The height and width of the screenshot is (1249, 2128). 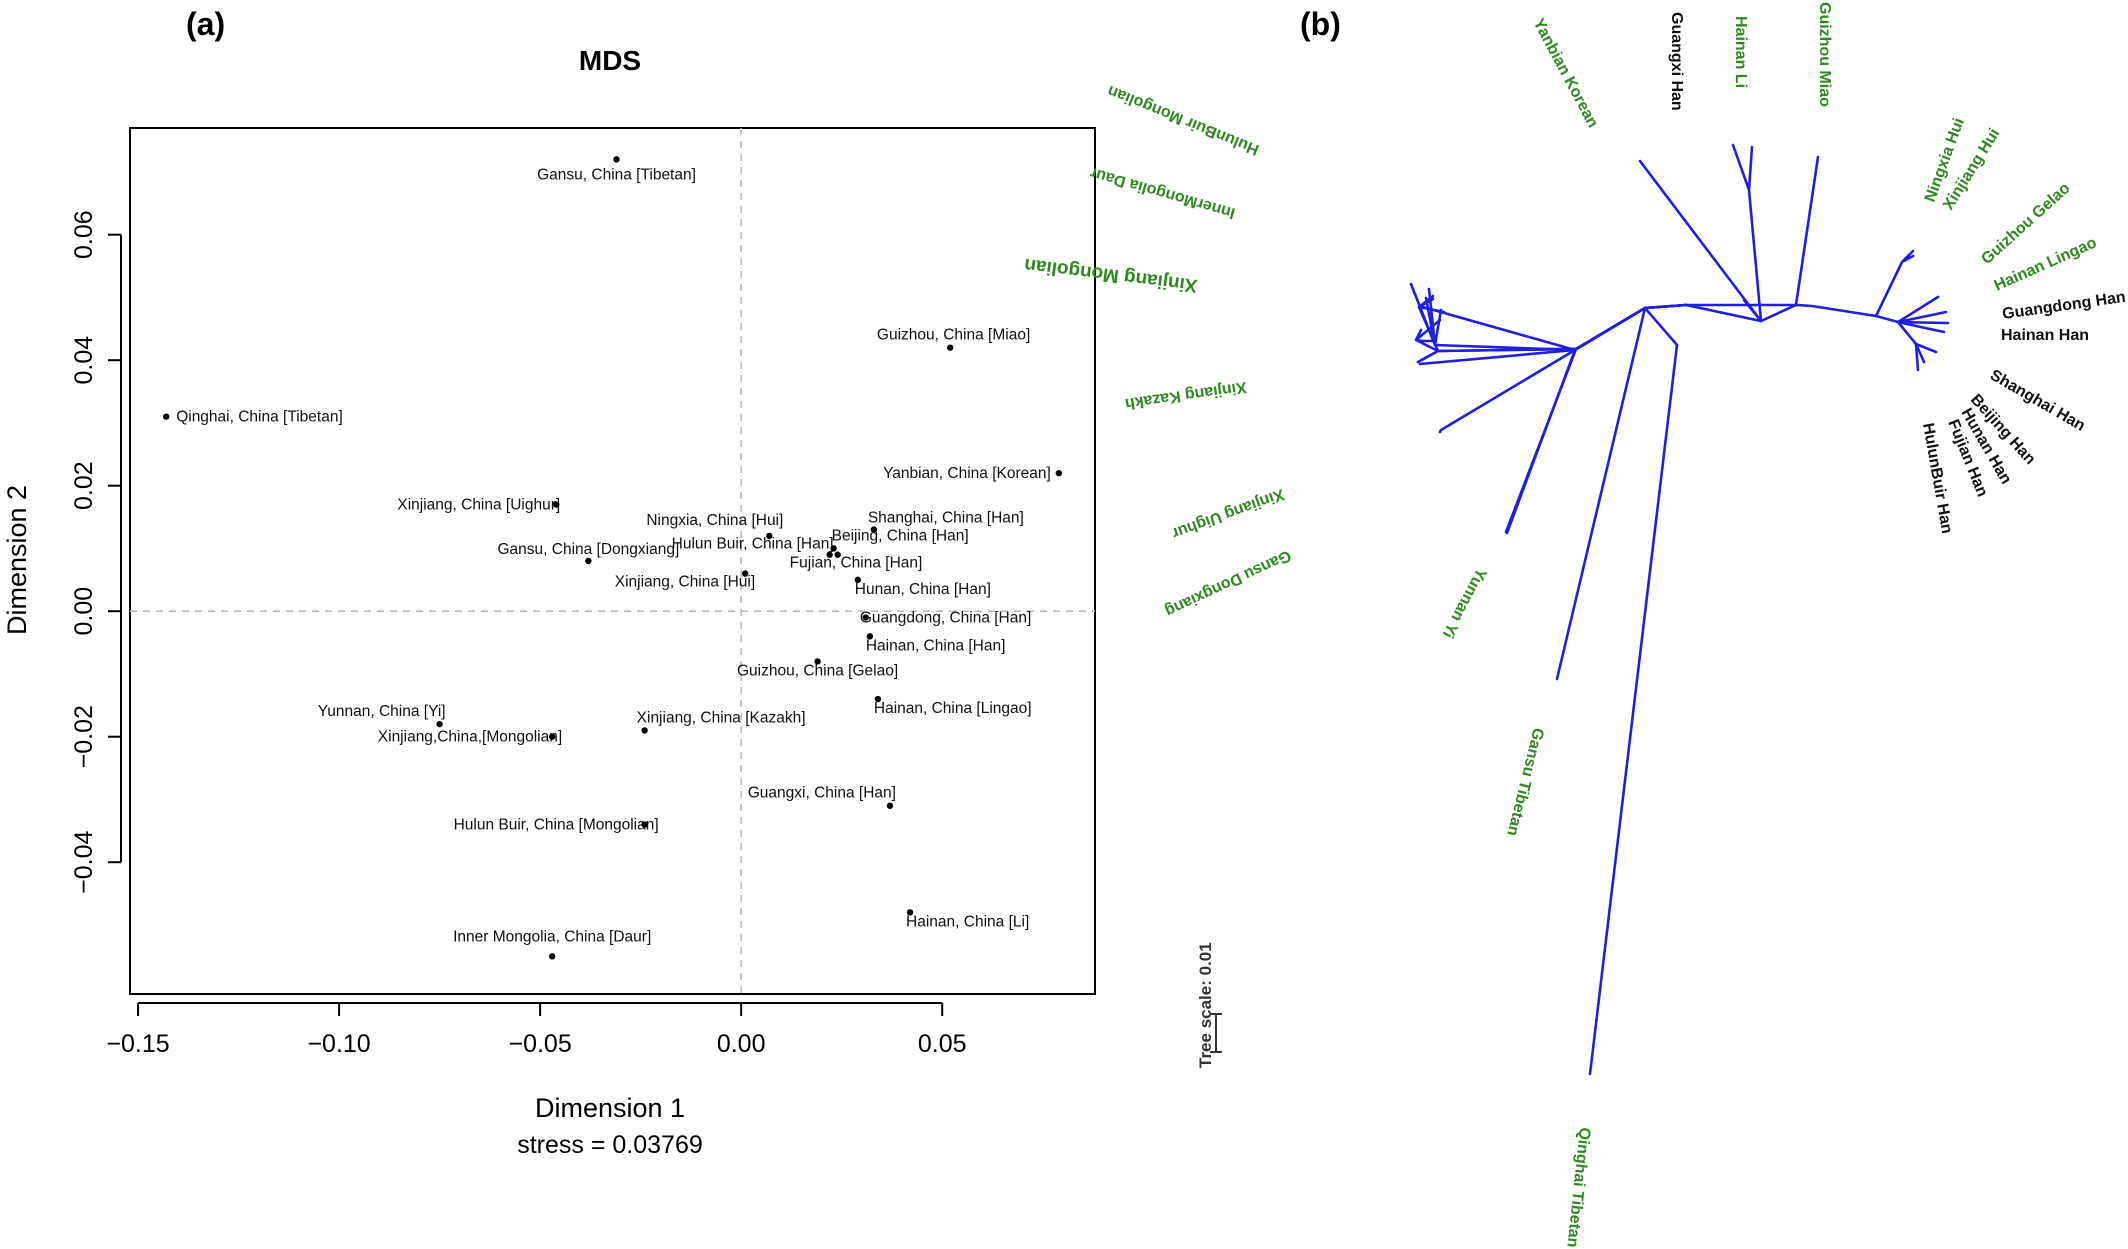 I want to click on point-label: Ningxia, China [Hui], so click(x=714, y=520).